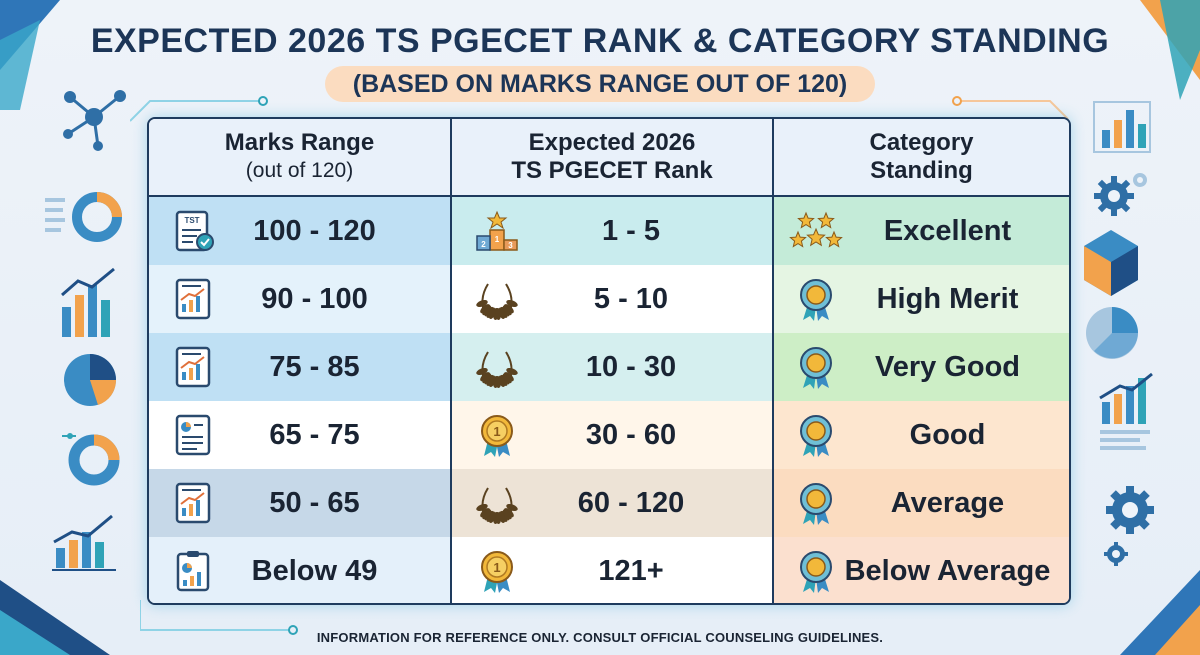 Image resolution: width=1200 pixels, height=655 pixels. I want to click on donut-chart-icon, so click(91, 459).